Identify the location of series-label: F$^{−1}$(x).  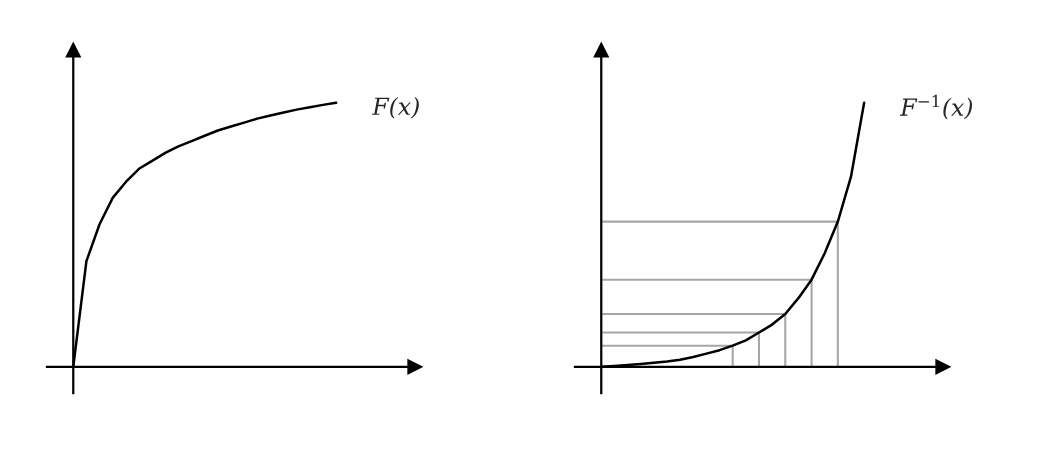
(936, 107).